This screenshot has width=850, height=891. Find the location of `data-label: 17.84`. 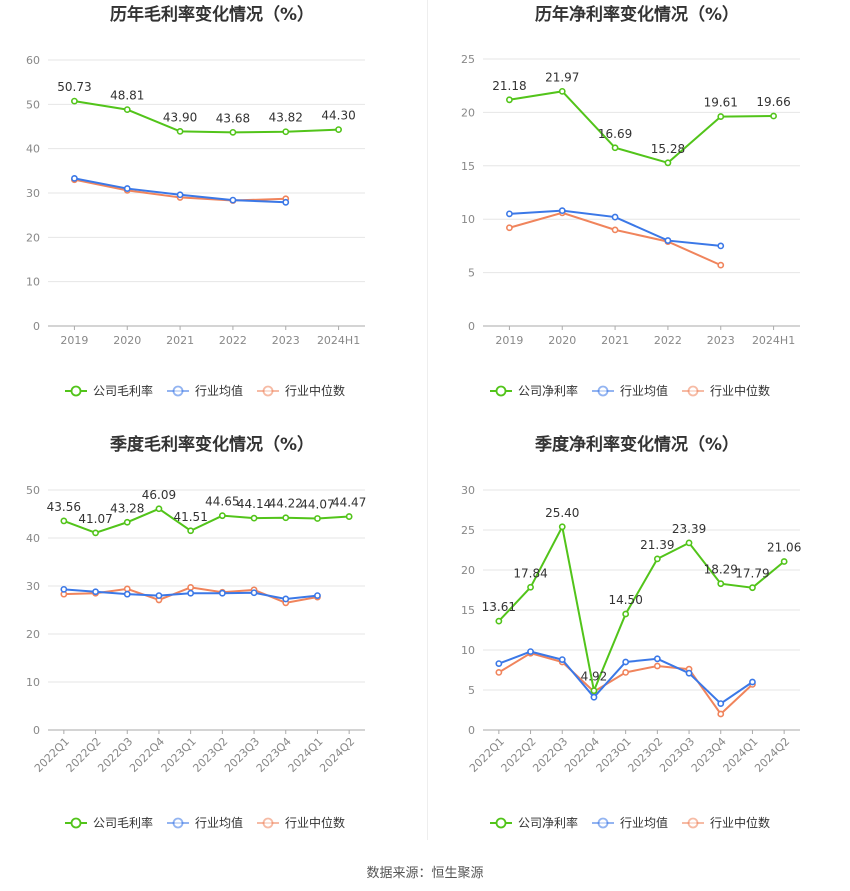

data-label: 17.84 is located at coordinates (530, 573).